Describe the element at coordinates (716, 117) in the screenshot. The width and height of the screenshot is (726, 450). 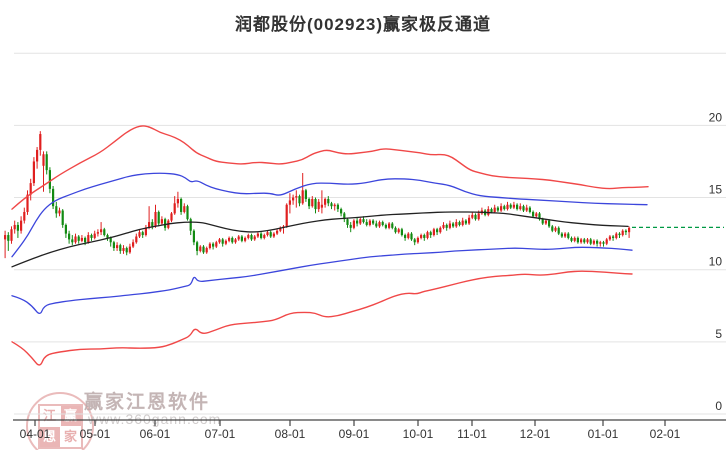
I see `svg-text: 20` at that location.